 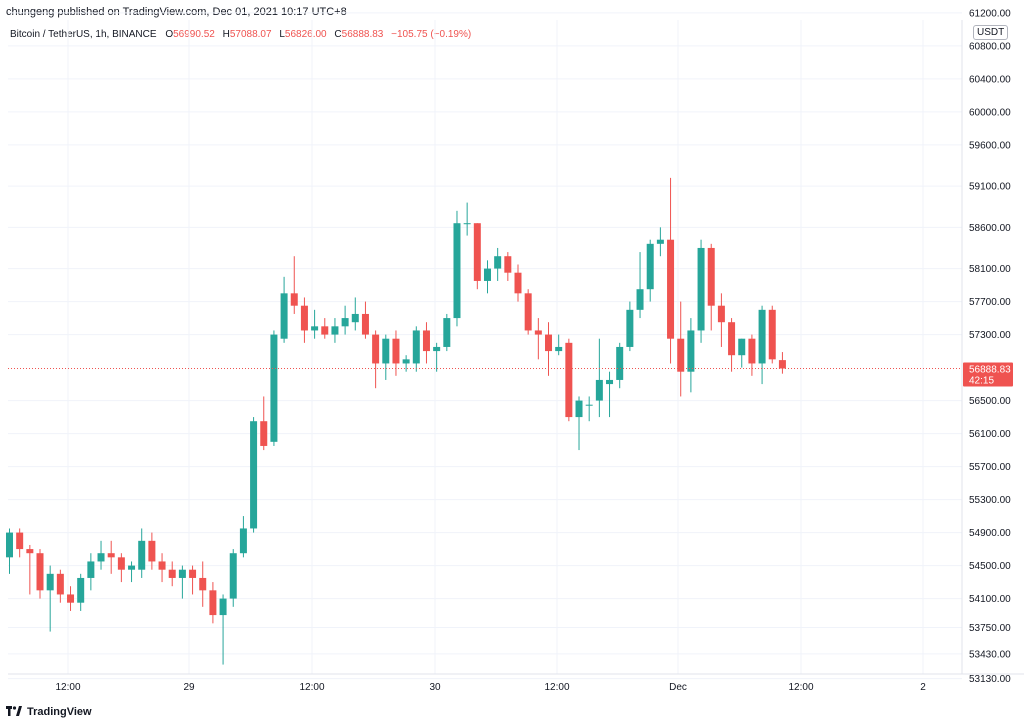 What do you see at coordinates (990, 228) in the screenshot?
I see `price-tick-label: 58600.00` at bounding box center [990, 228].